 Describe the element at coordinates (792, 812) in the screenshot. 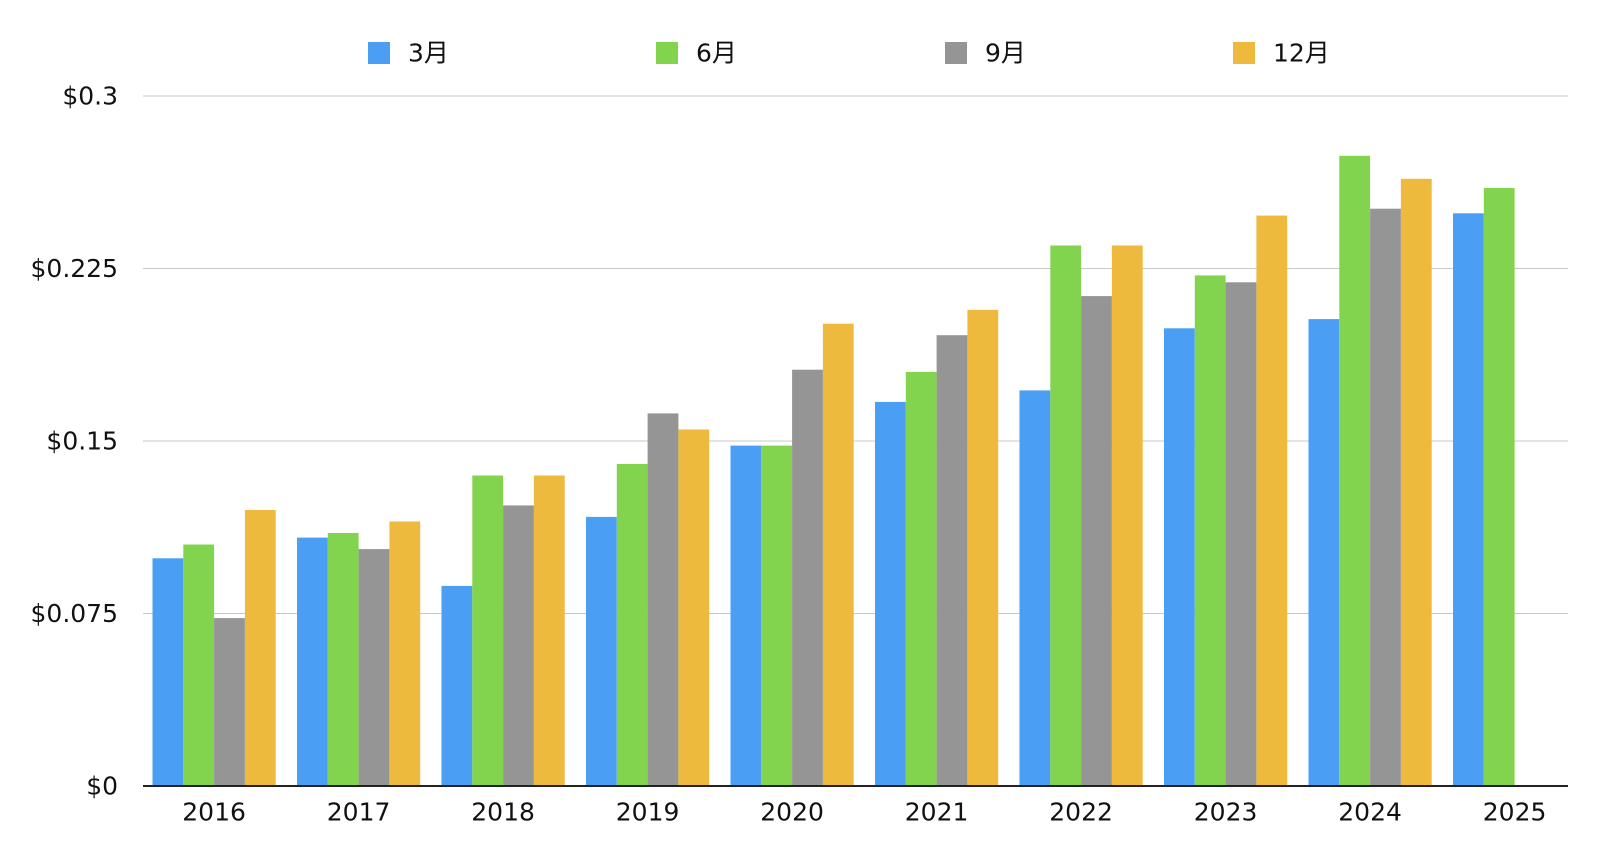

I see `x-tick-label: 2020` at that location.